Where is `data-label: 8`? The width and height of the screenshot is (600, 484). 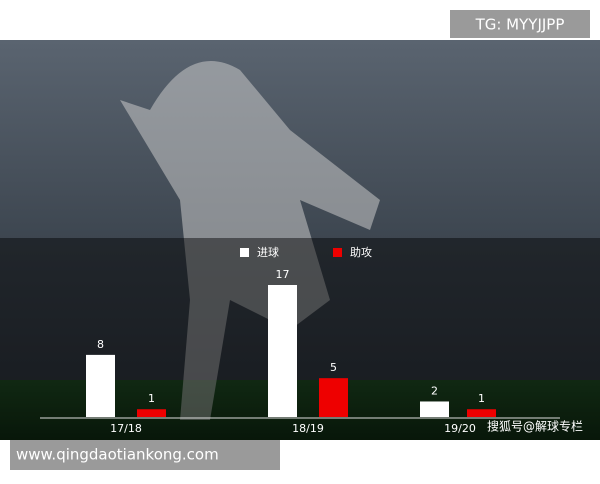 data-label: 8 is located at coordinates (100, 344).